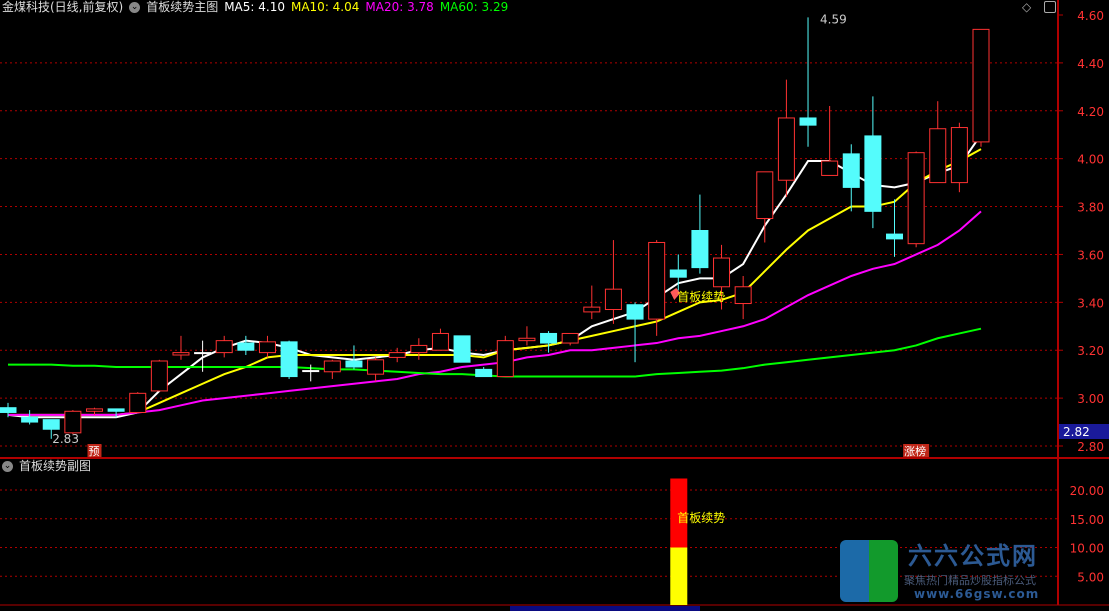 This screenshot has height=611, width=1109. What do you see at coordinates (605, 608) in the screenshot?
I see `status-box` at bounding box center [605, 608].